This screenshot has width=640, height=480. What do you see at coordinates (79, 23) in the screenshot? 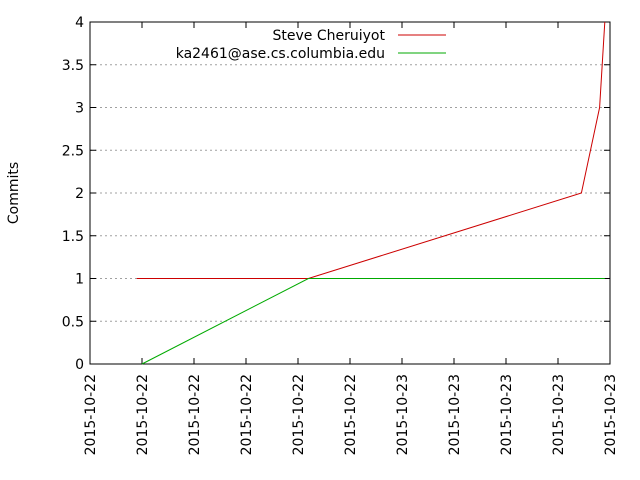
I see `y-tick-label: 4` at bounding box center [79, 23].